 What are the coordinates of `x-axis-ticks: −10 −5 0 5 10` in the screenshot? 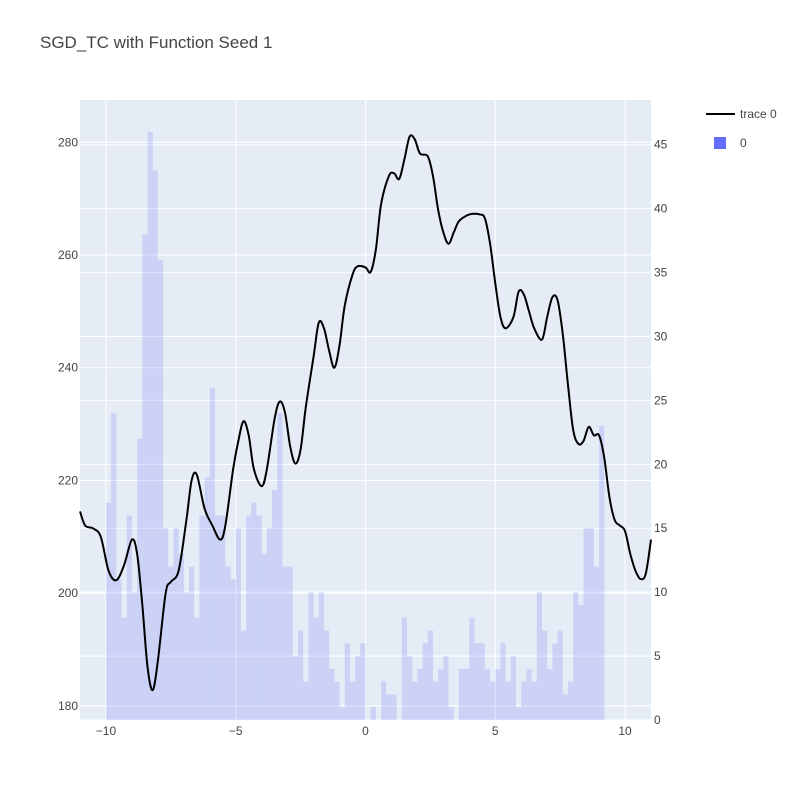 It's located at (364, 731).